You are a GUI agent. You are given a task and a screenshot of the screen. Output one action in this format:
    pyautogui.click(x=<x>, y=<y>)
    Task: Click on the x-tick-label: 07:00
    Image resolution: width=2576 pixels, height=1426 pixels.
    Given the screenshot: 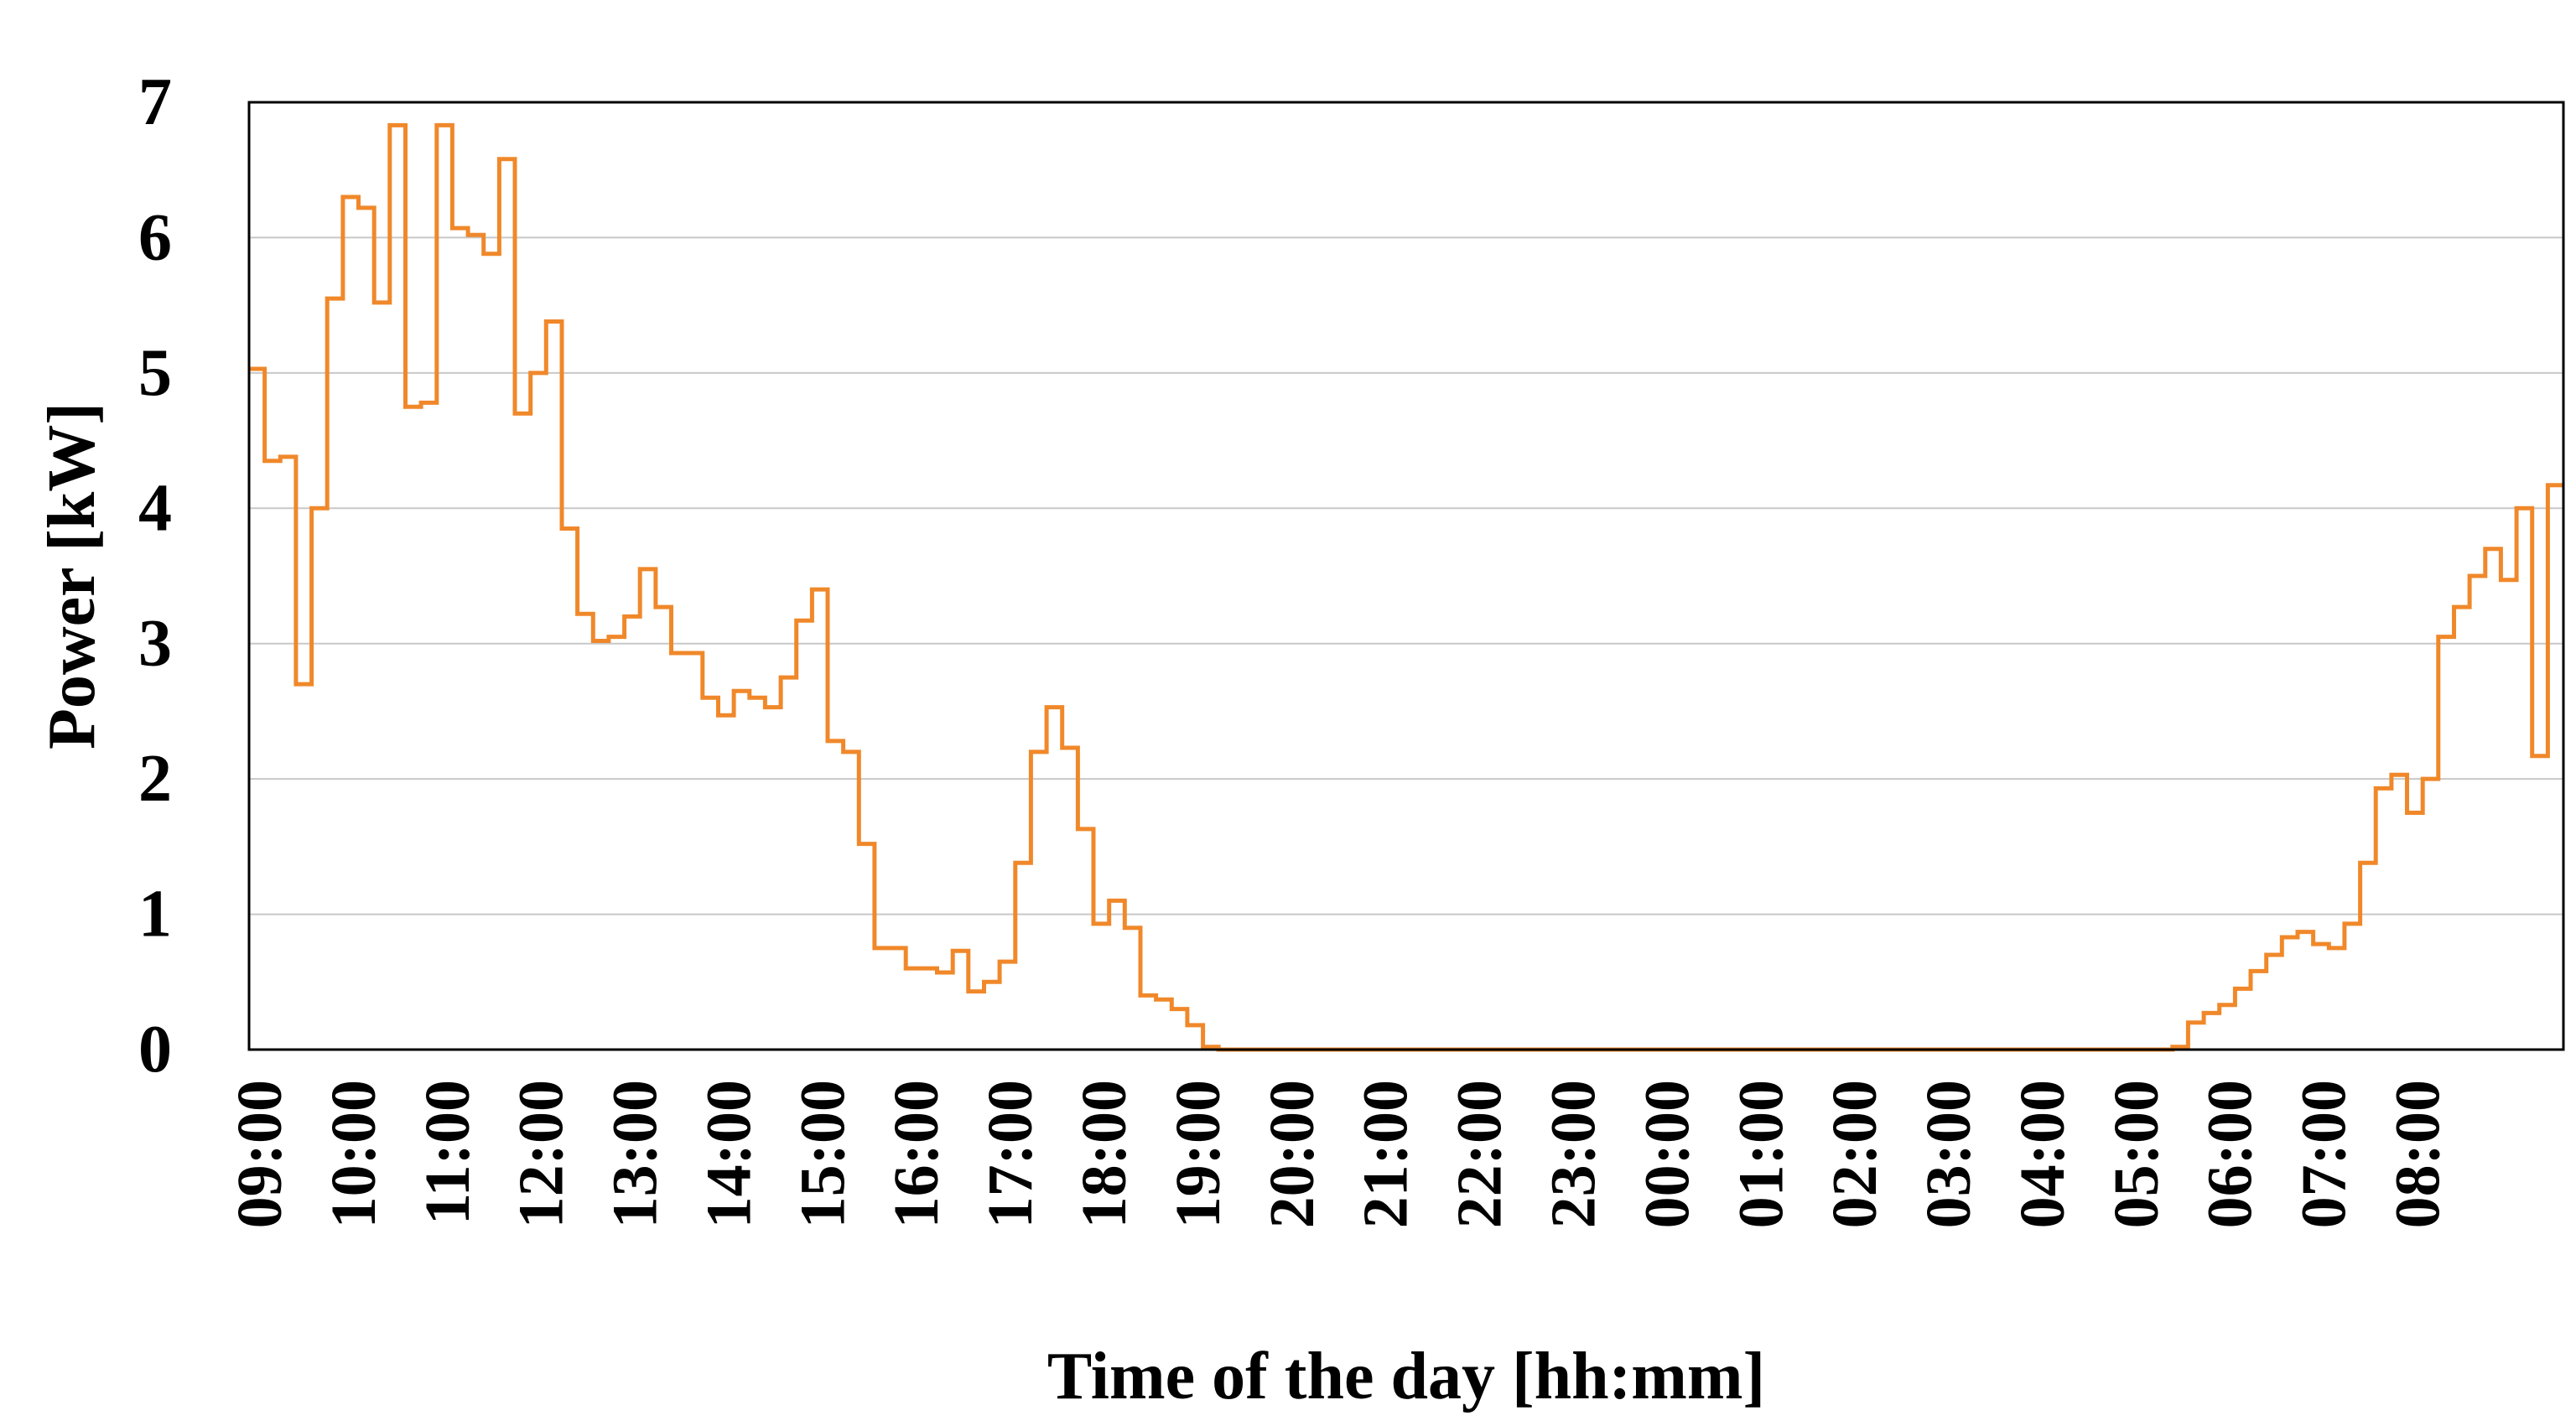 What is the action you would take?
    pyautogui.click(x=2324, y=1154)
    